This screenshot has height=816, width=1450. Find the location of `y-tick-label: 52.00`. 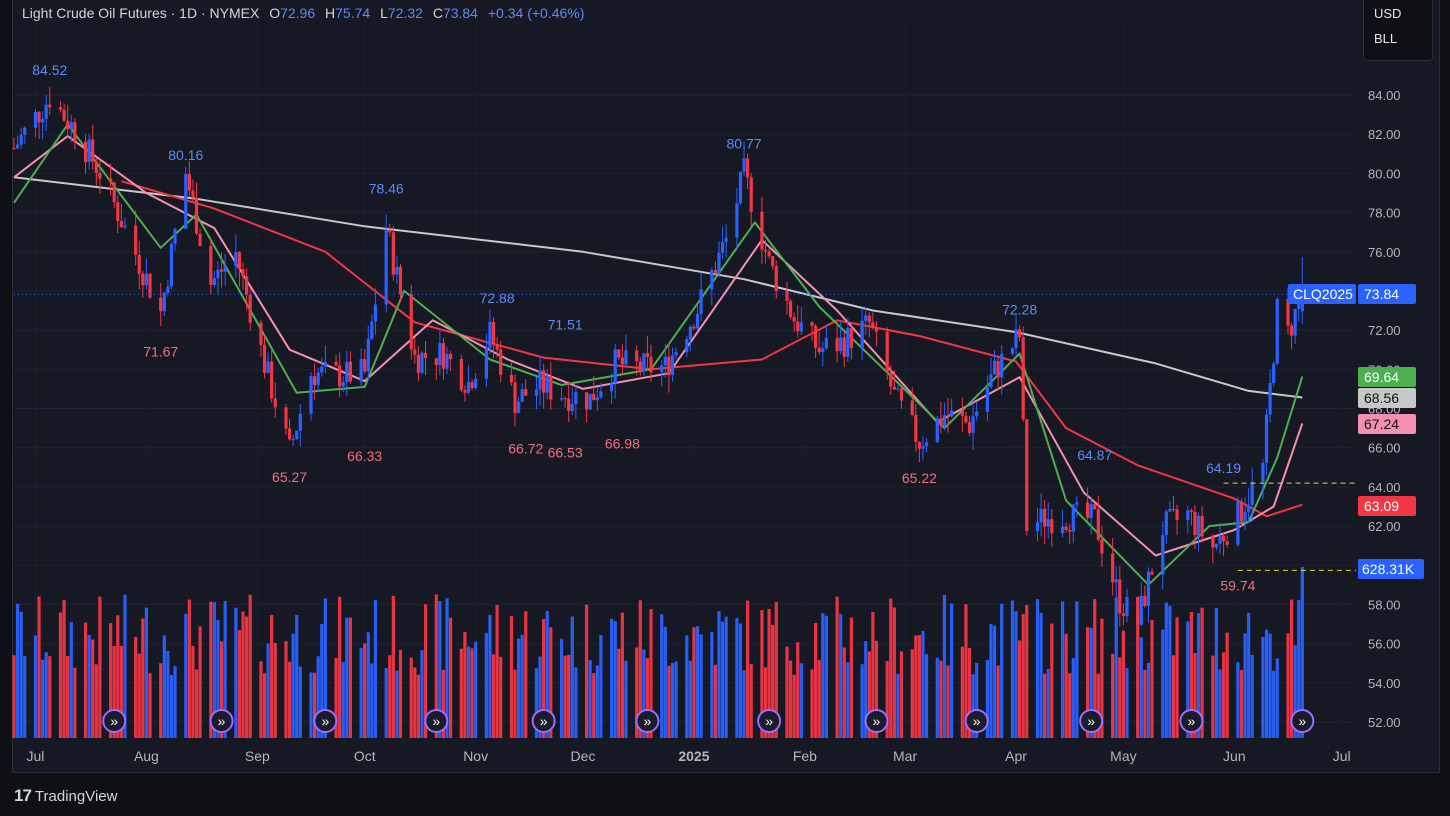

y-tick-label: 52.00 is located at coordinates (1384, 722).